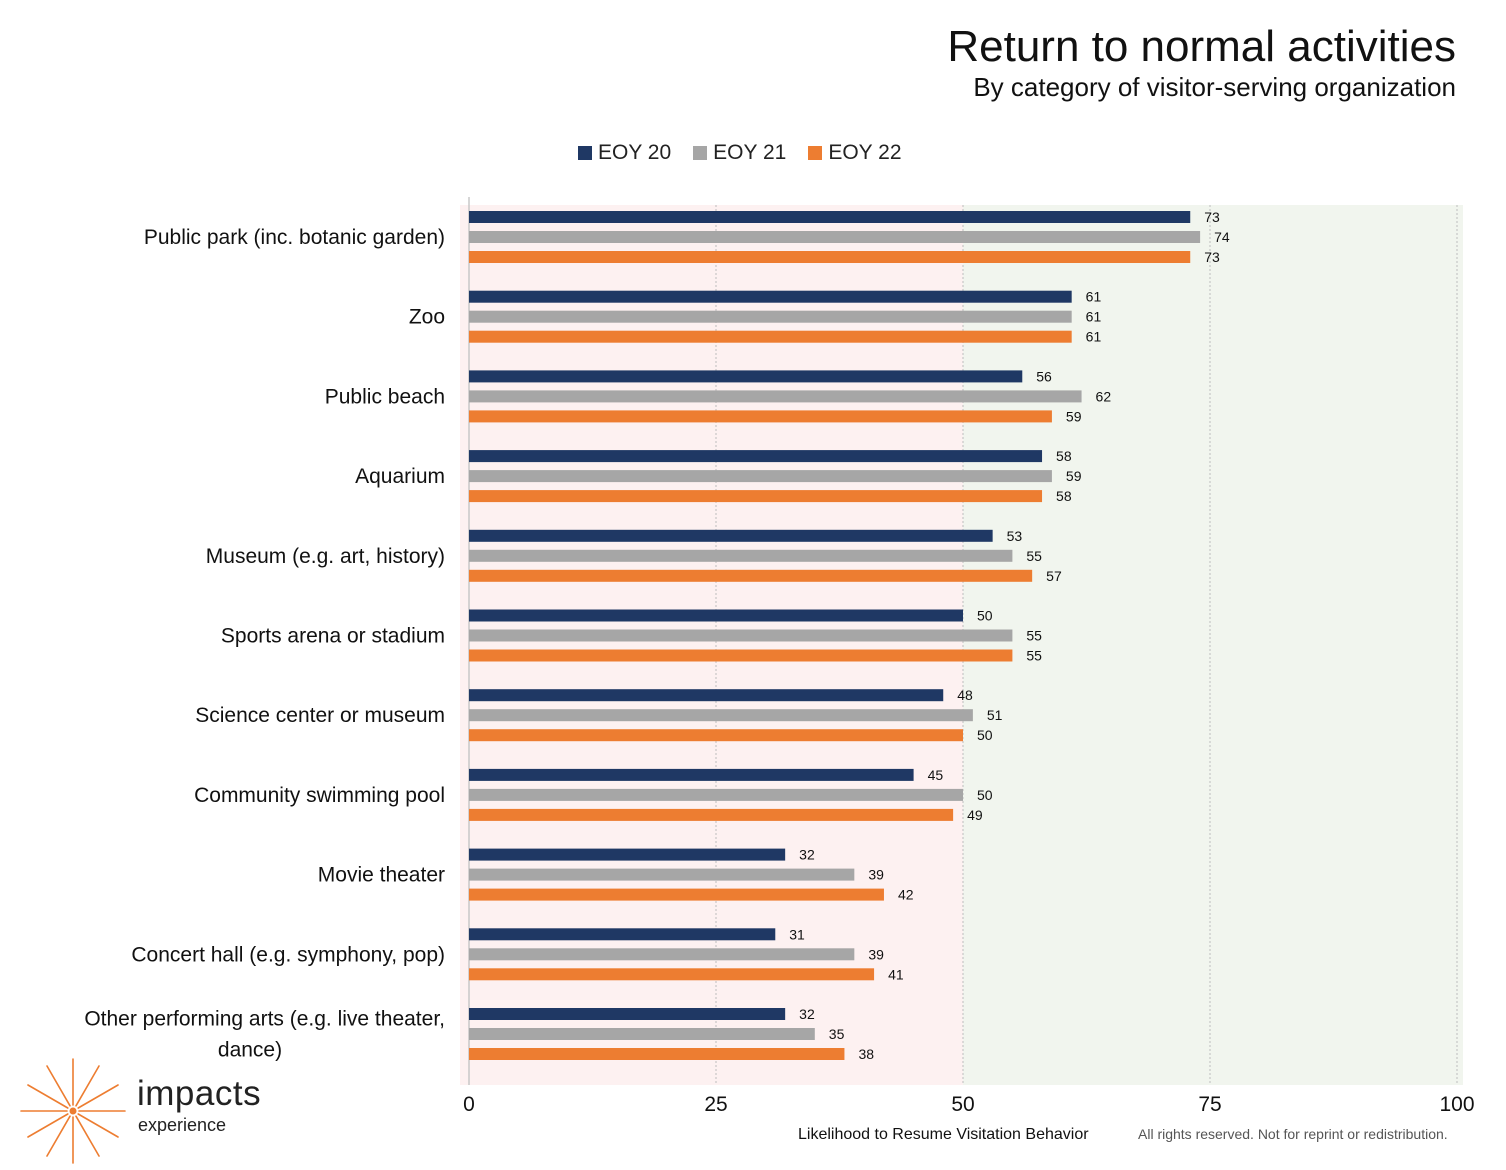 This screenshot has width=1506, height=1170. What do you see at coordinates (1054, 576) in the screenshot?
I see `data-label: 57` at bounding box center [1054, 576].